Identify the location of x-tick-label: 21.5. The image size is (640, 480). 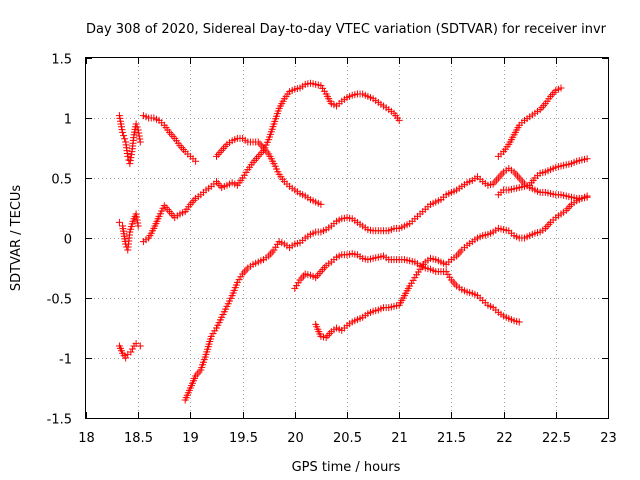
(451, 438).